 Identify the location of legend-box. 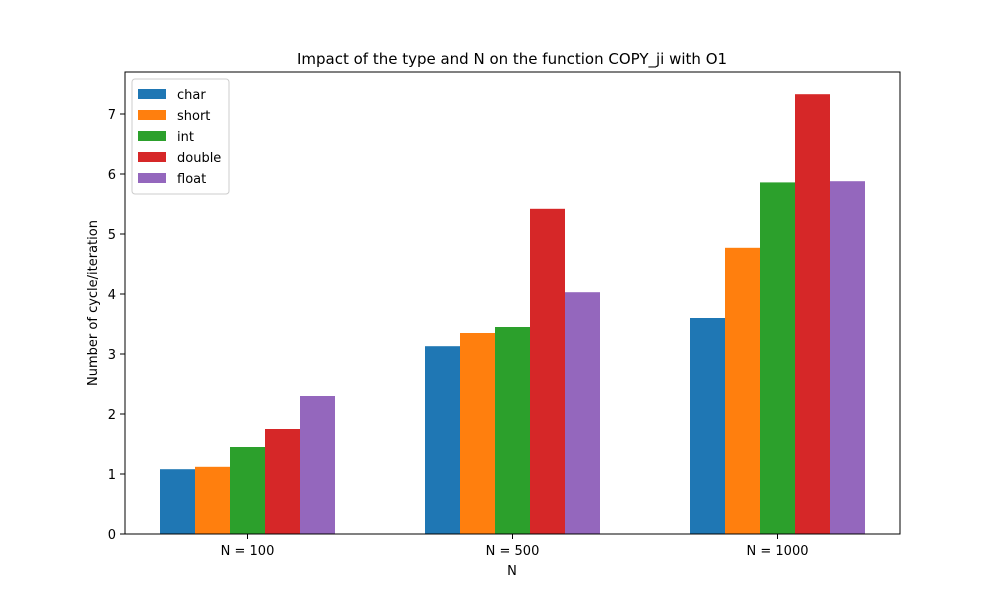
(180, 136).